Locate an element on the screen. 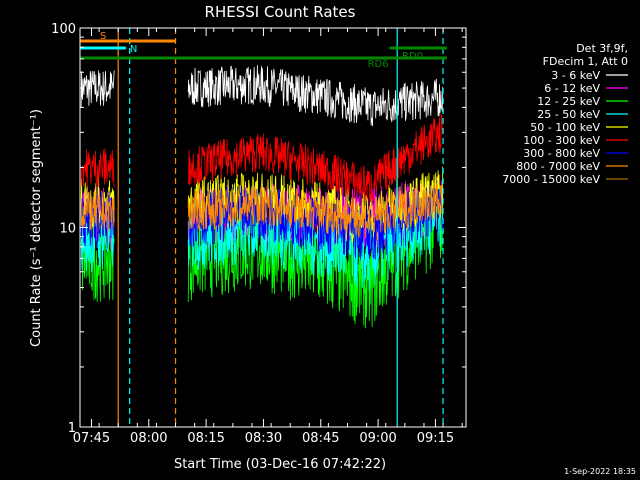  y-axis-label: Count Rate (s⁻¹ detector segment⁻¹) is located at coordinates (36, 228).